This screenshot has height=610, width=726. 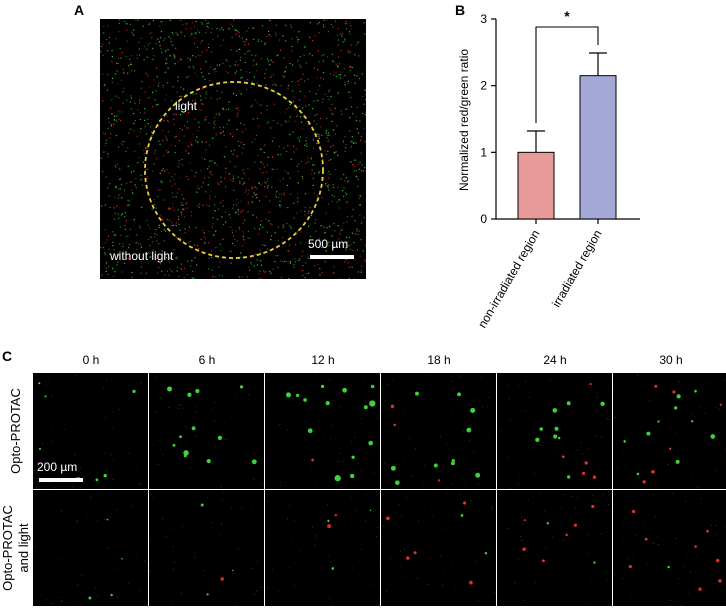 I want to click on scale-label-a: 500 µm, so click(x=328, y=244).